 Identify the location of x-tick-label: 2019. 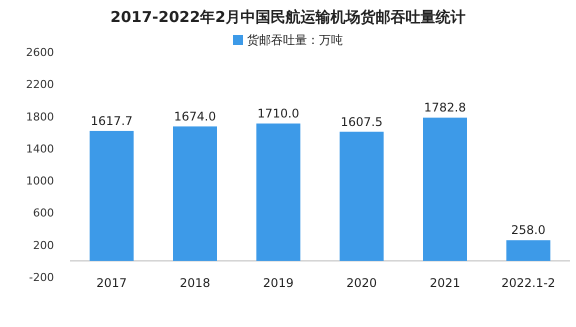
(278, 283).